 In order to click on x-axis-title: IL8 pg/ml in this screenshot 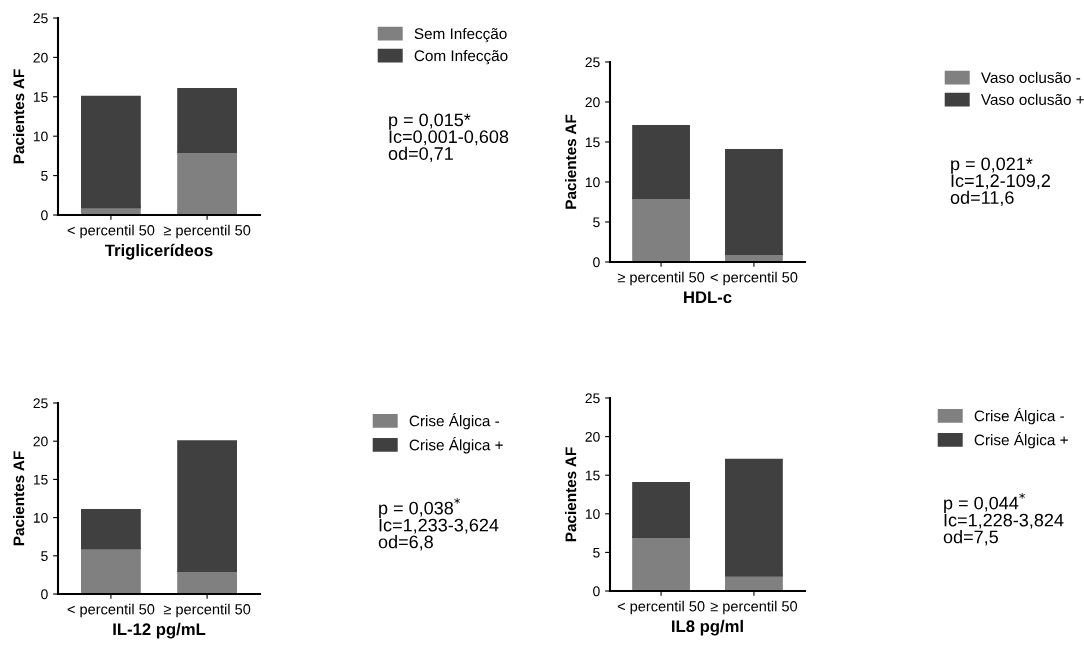, I will do `click(707, 627)`.